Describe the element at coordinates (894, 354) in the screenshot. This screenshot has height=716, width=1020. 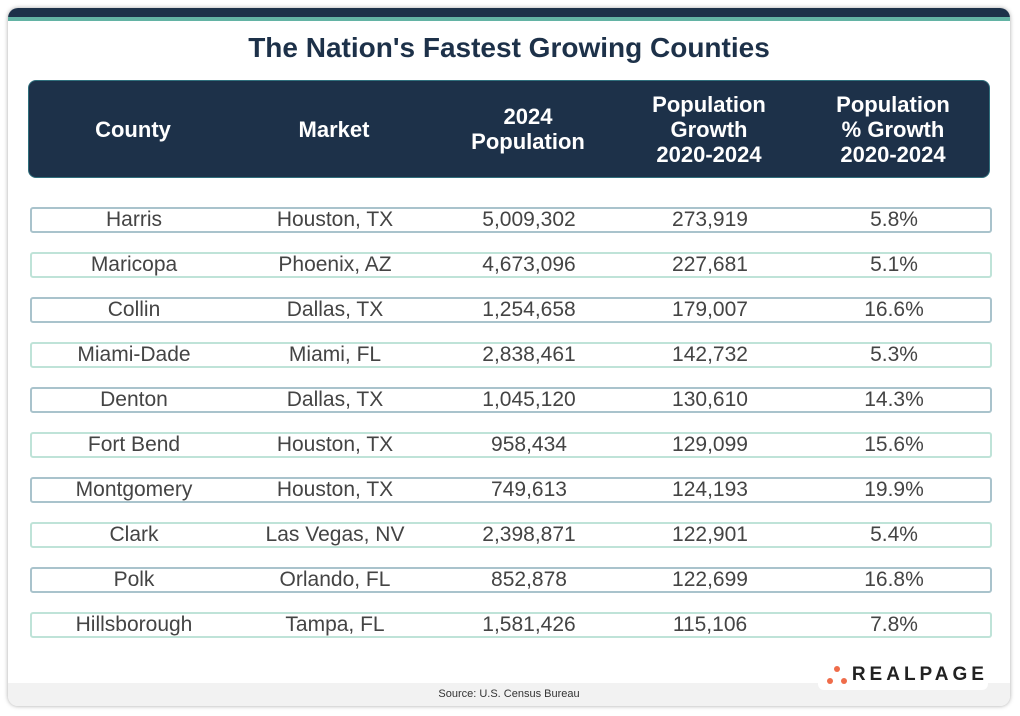
I see `table-cell: 5.3%` at that location.